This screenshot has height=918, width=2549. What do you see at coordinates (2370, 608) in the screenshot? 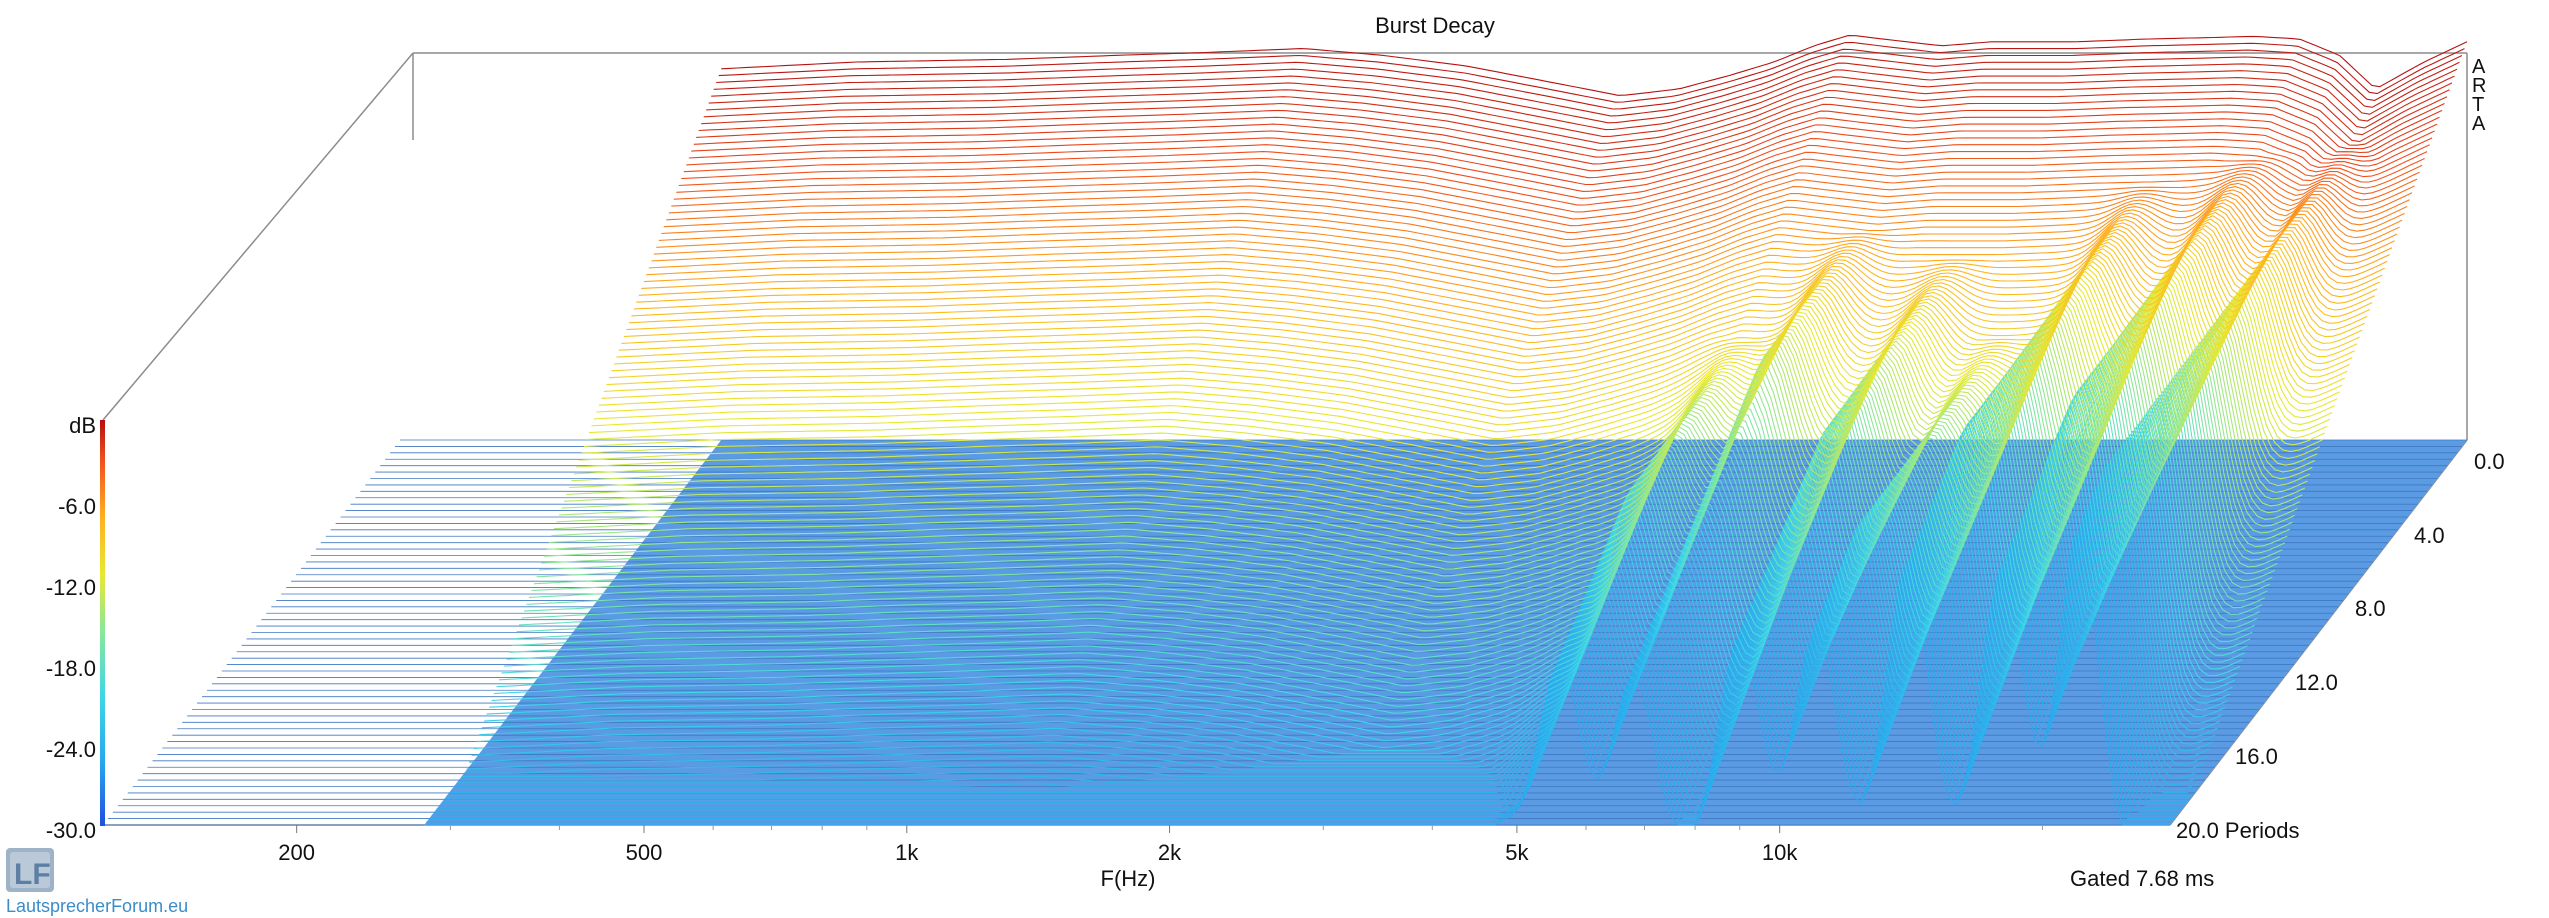
I see `depth-tick-label: 8.0` at bounding box center [2370, 608].